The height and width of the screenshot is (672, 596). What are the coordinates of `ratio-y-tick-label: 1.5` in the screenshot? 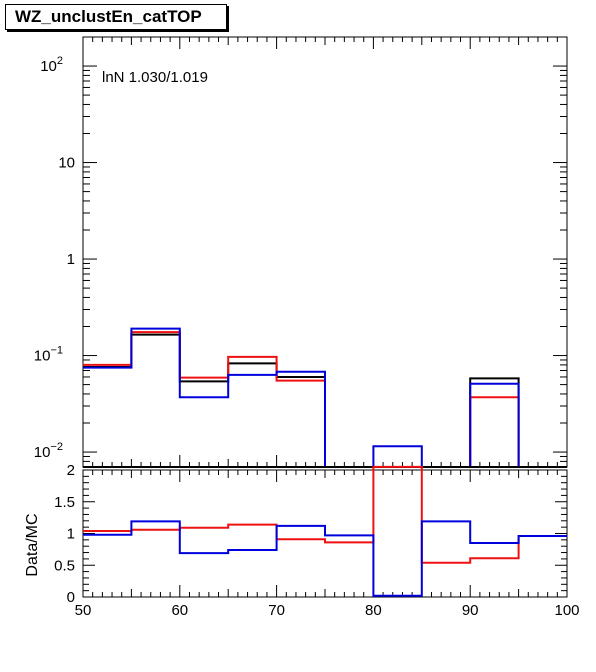 It's located at (64, 502).